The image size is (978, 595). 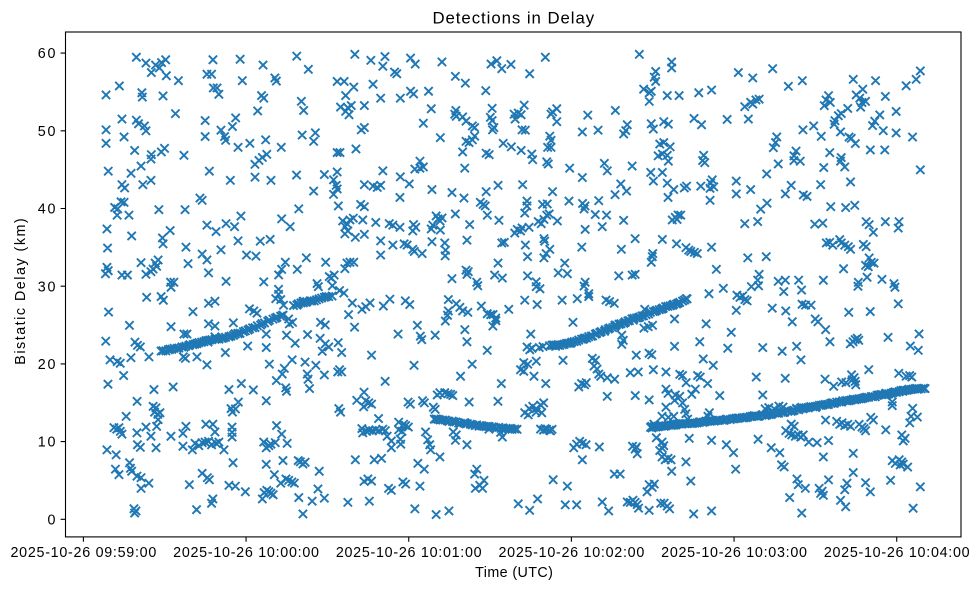 What do you see at coordinates (47, 443) in the screenshot?
I see `svg-text: 10` at bounding box center [47, 443].